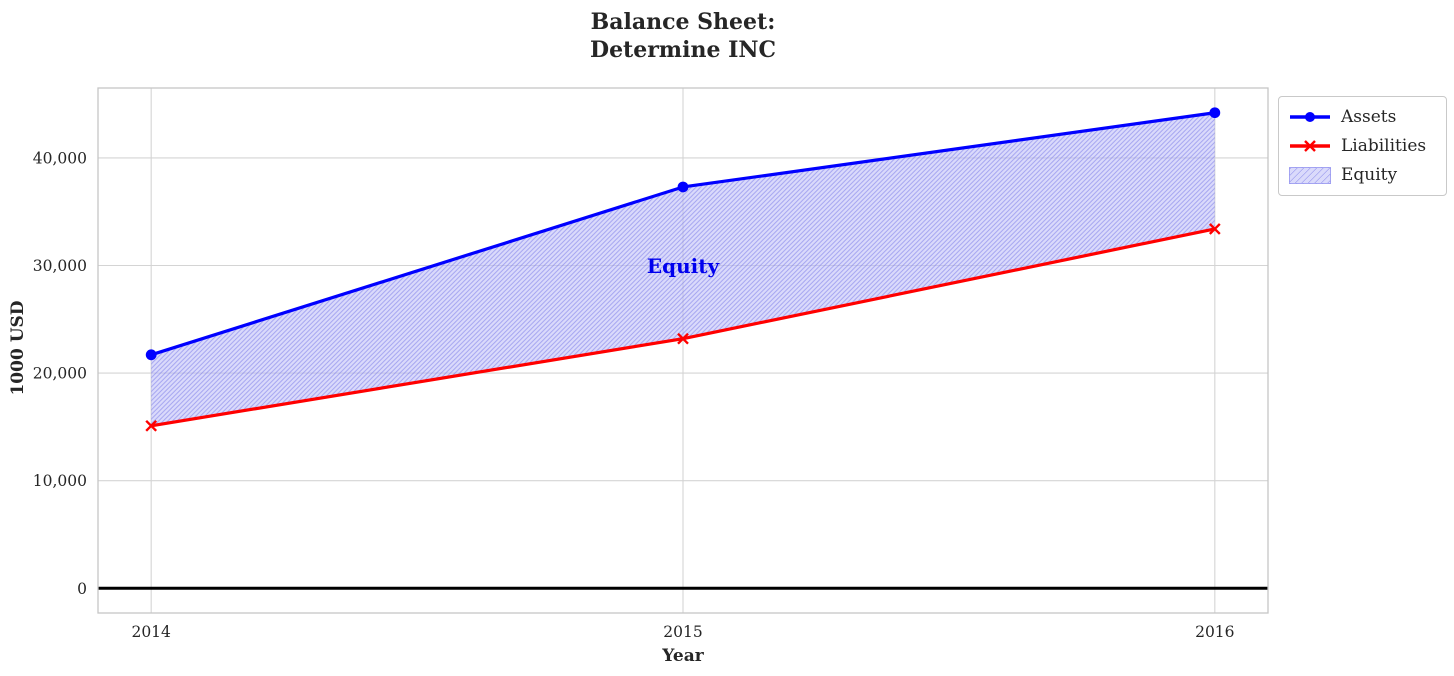 This screenshot has width=1454, height=676. I want to click on svg-text: 2014, so click(151, 632).